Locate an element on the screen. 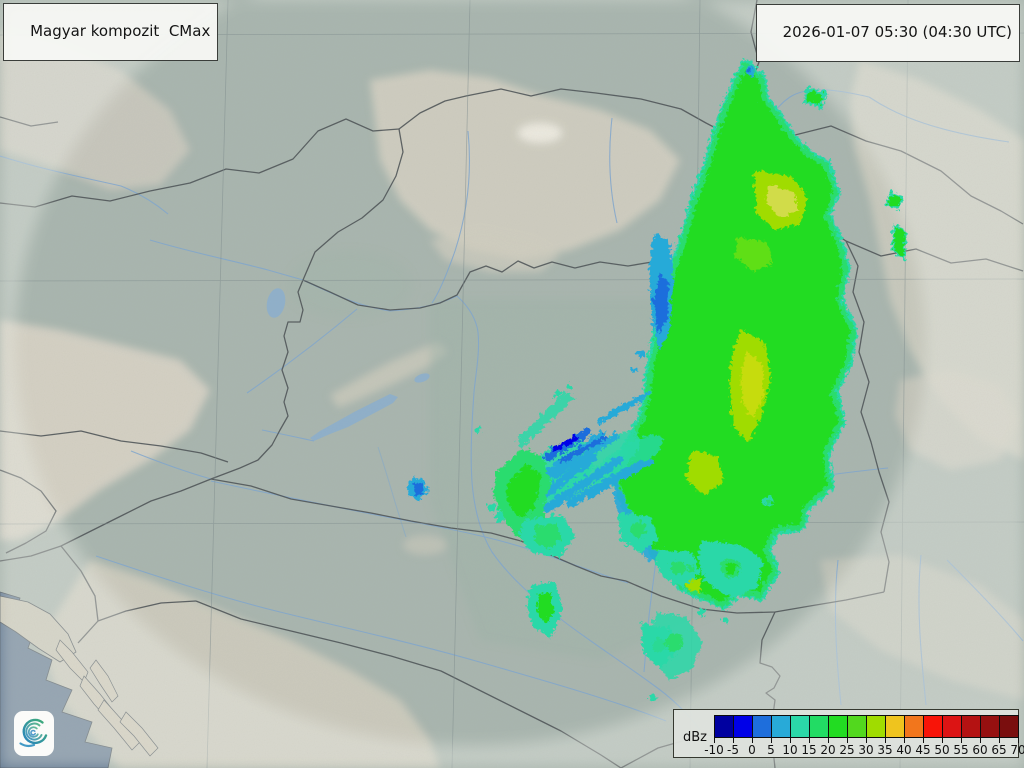 This screenshot has height=768, width=1024. spiral-logo-icon is located at coordinates (33, 732).